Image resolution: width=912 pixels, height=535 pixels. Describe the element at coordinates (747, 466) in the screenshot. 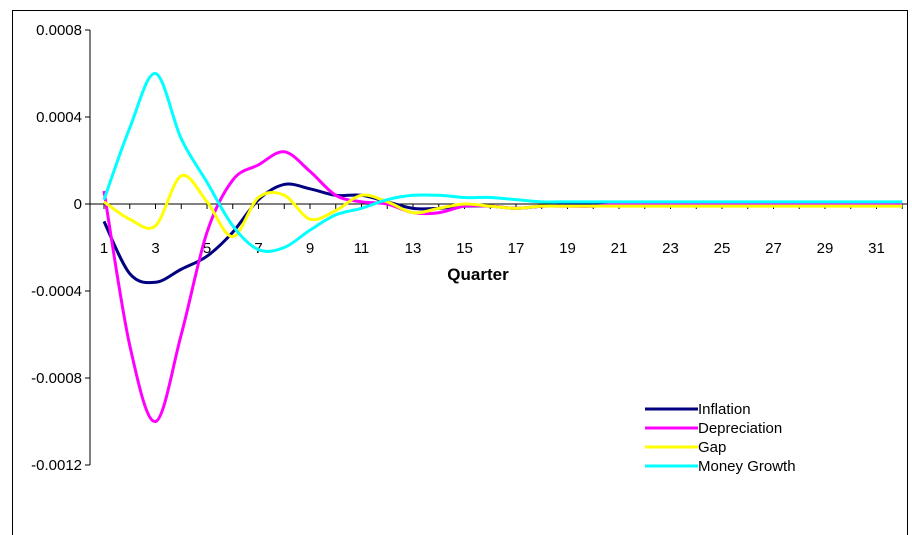

I see `legend-label: Money Growth` at that location.